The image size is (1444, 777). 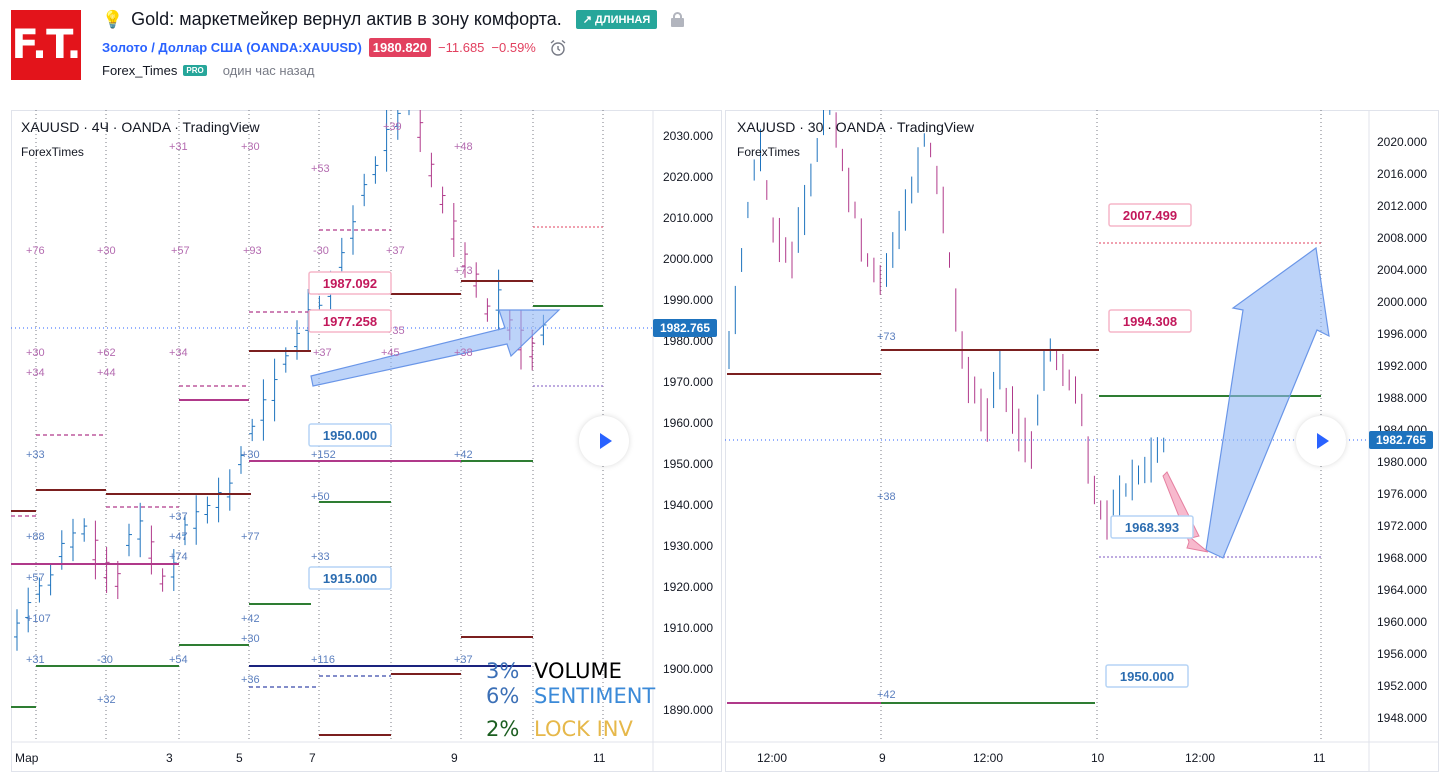 What do you see at coordinates (323, 455) in the screenshot?
I see `left-small-label: +152` at bounding box center [323, 455].